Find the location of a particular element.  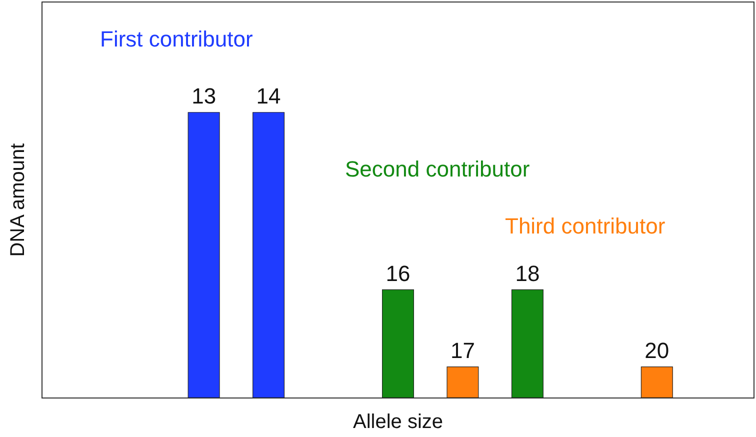

text: First contributor is located at coordinates (176, 39).